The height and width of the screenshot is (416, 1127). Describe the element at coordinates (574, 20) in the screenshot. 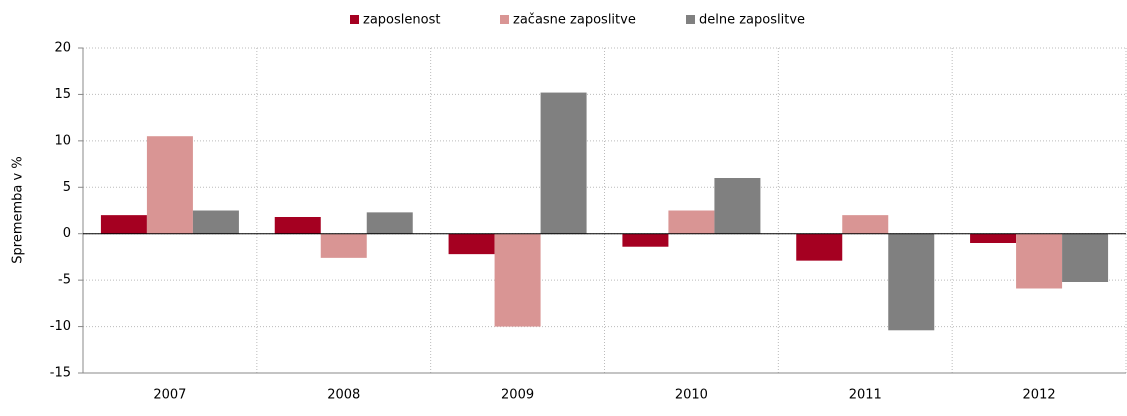

I see `legend-label: začasne zaposlitve` at that location.